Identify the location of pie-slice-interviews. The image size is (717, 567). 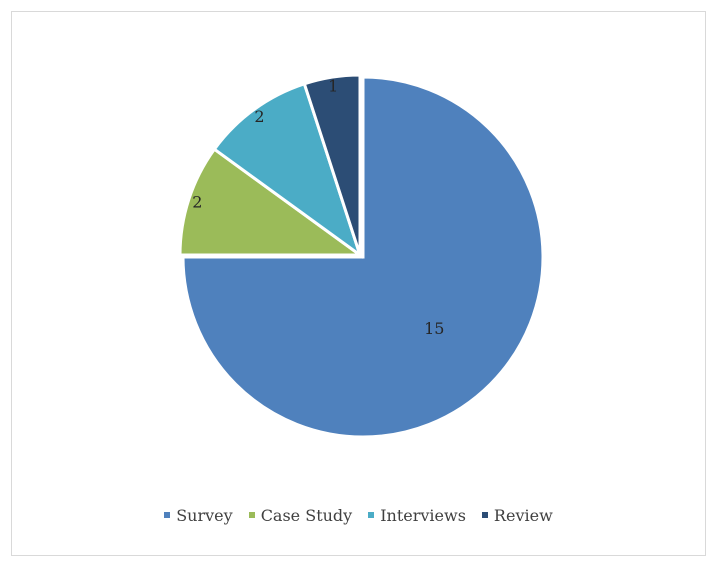
(287, 170).